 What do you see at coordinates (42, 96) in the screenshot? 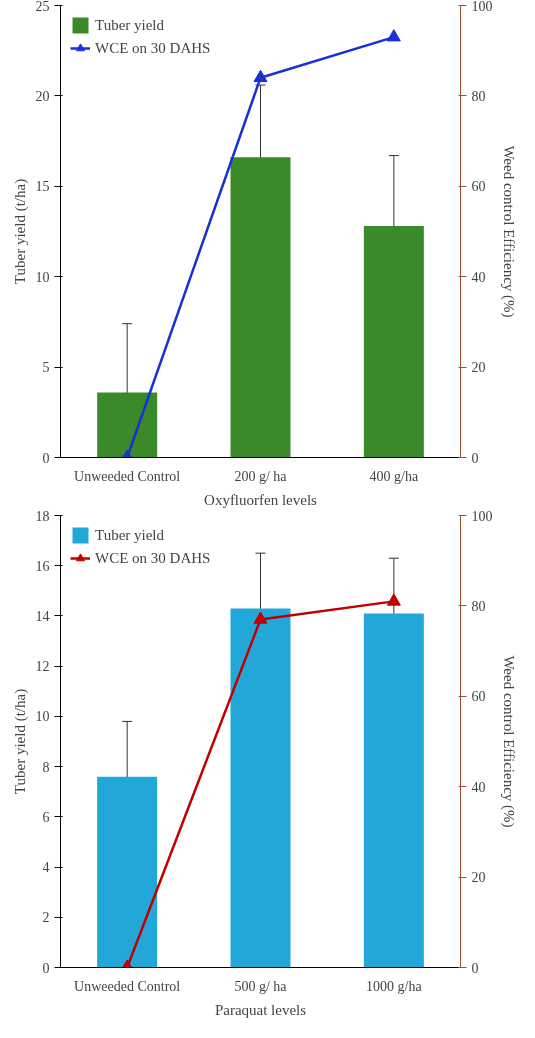
I see `y-tick-label: 20` at bounding box center [42, 96].